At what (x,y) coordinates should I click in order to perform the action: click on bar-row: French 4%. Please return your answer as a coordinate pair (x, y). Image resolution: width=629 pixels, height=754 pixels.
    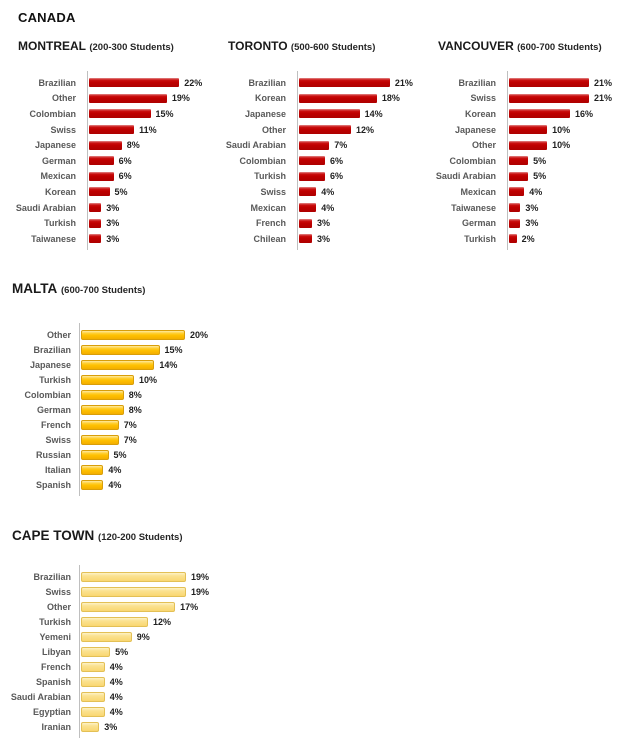
    Looking at the image, I should click on (112, 666).